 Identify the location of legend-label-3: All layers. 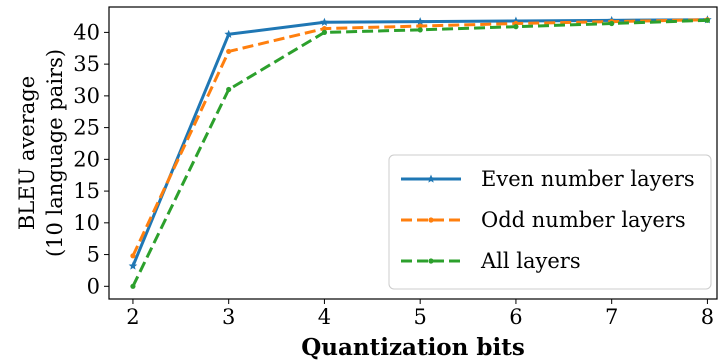
(530, 261).